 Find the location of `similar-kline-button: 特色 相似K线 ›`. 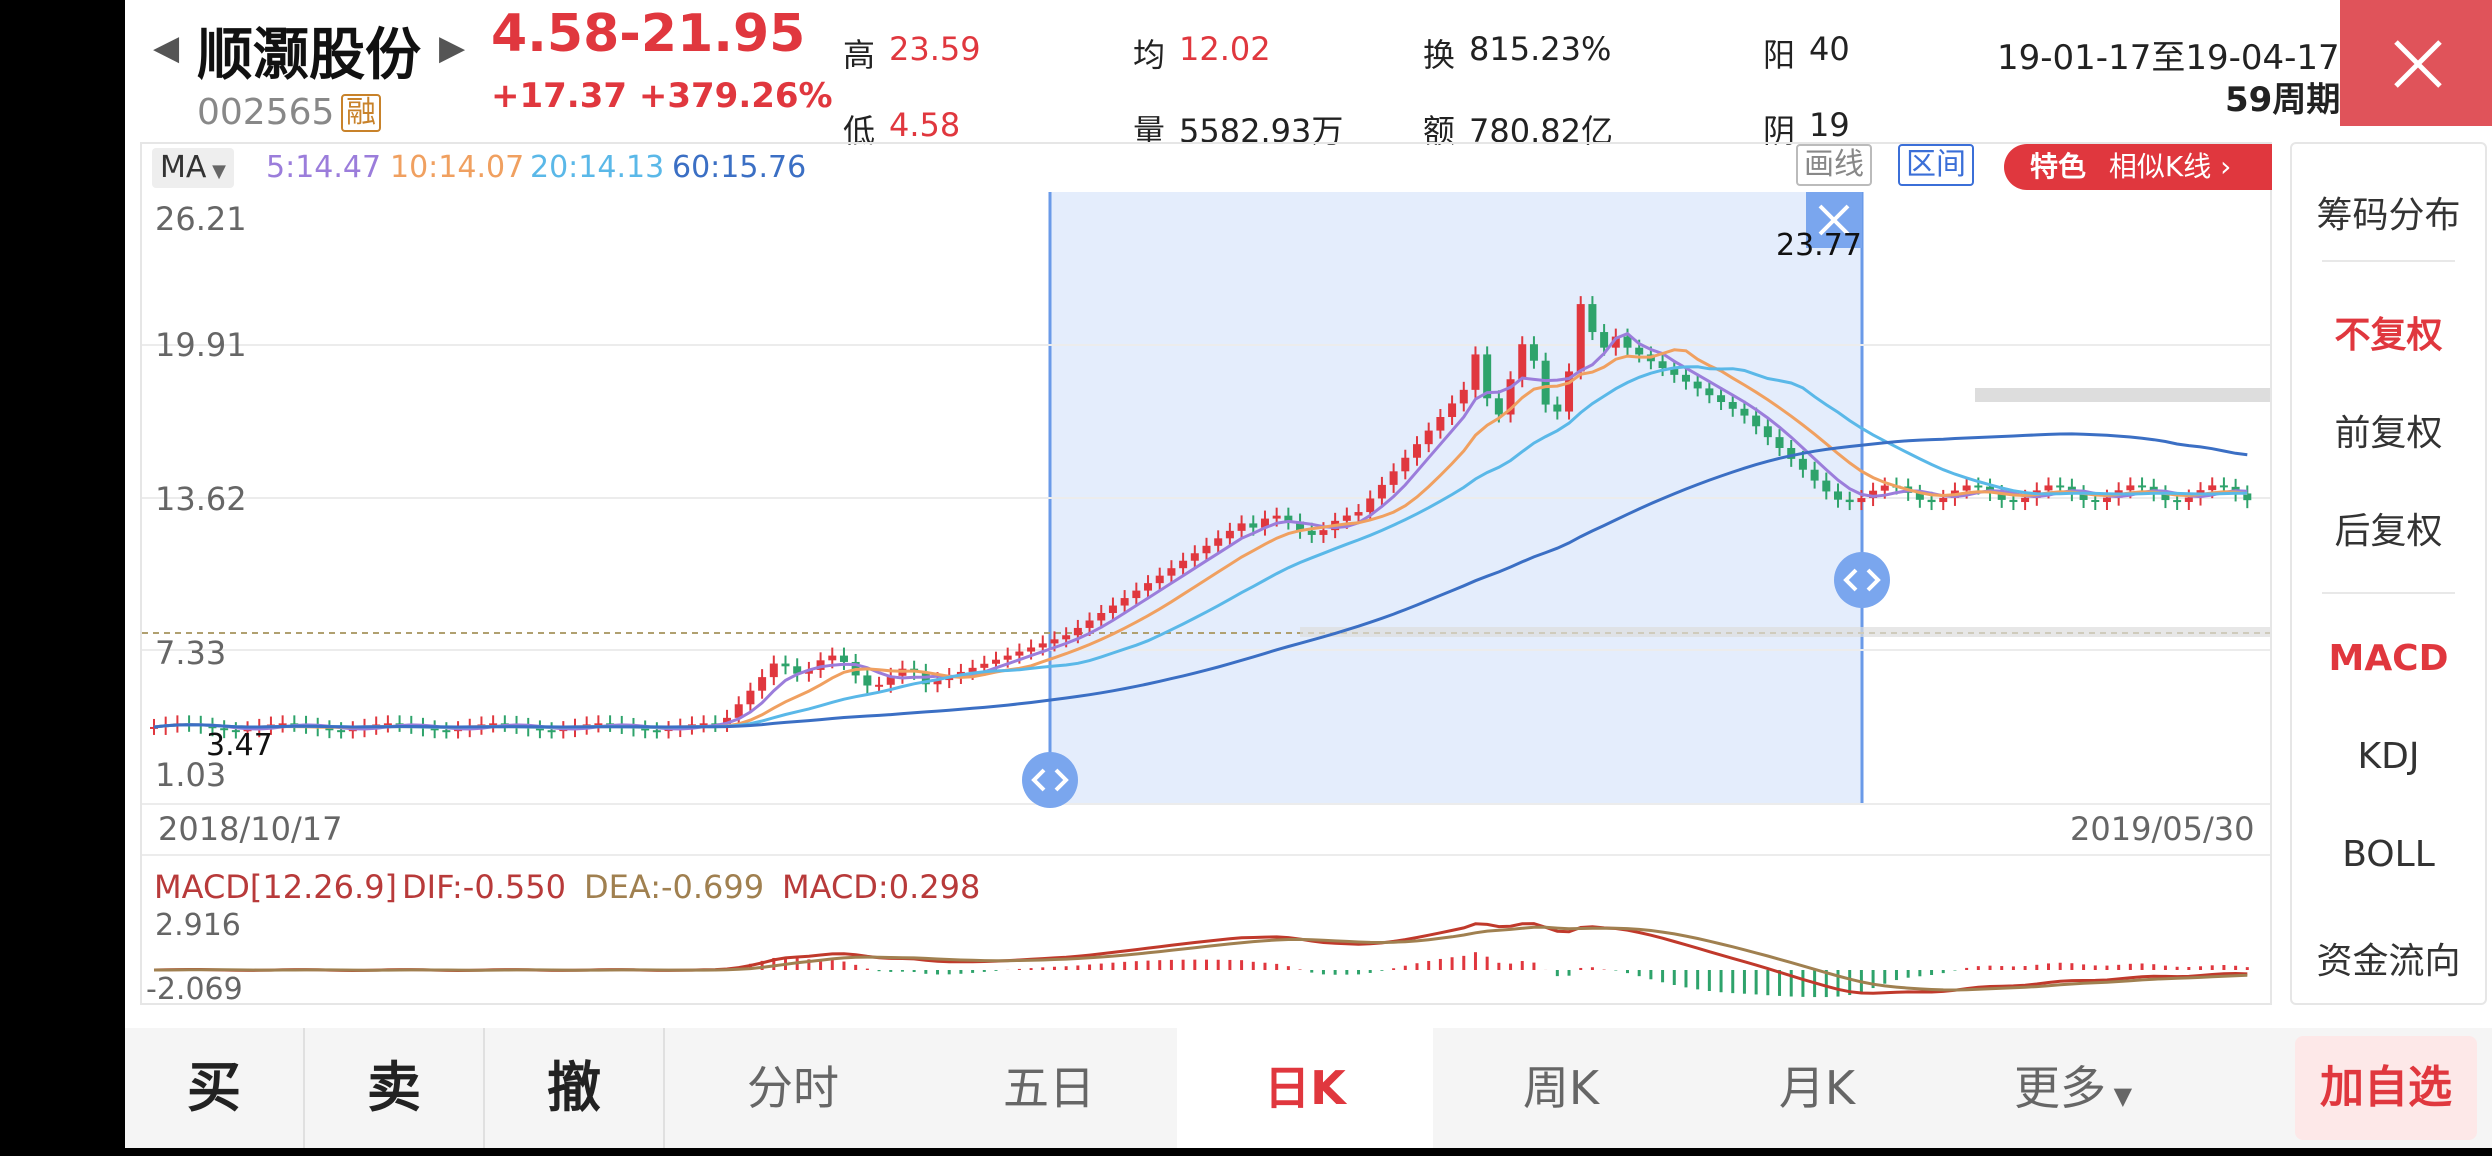

similar-kline-button: 特色 相似K线 › is located at coordinates (2138, 167).